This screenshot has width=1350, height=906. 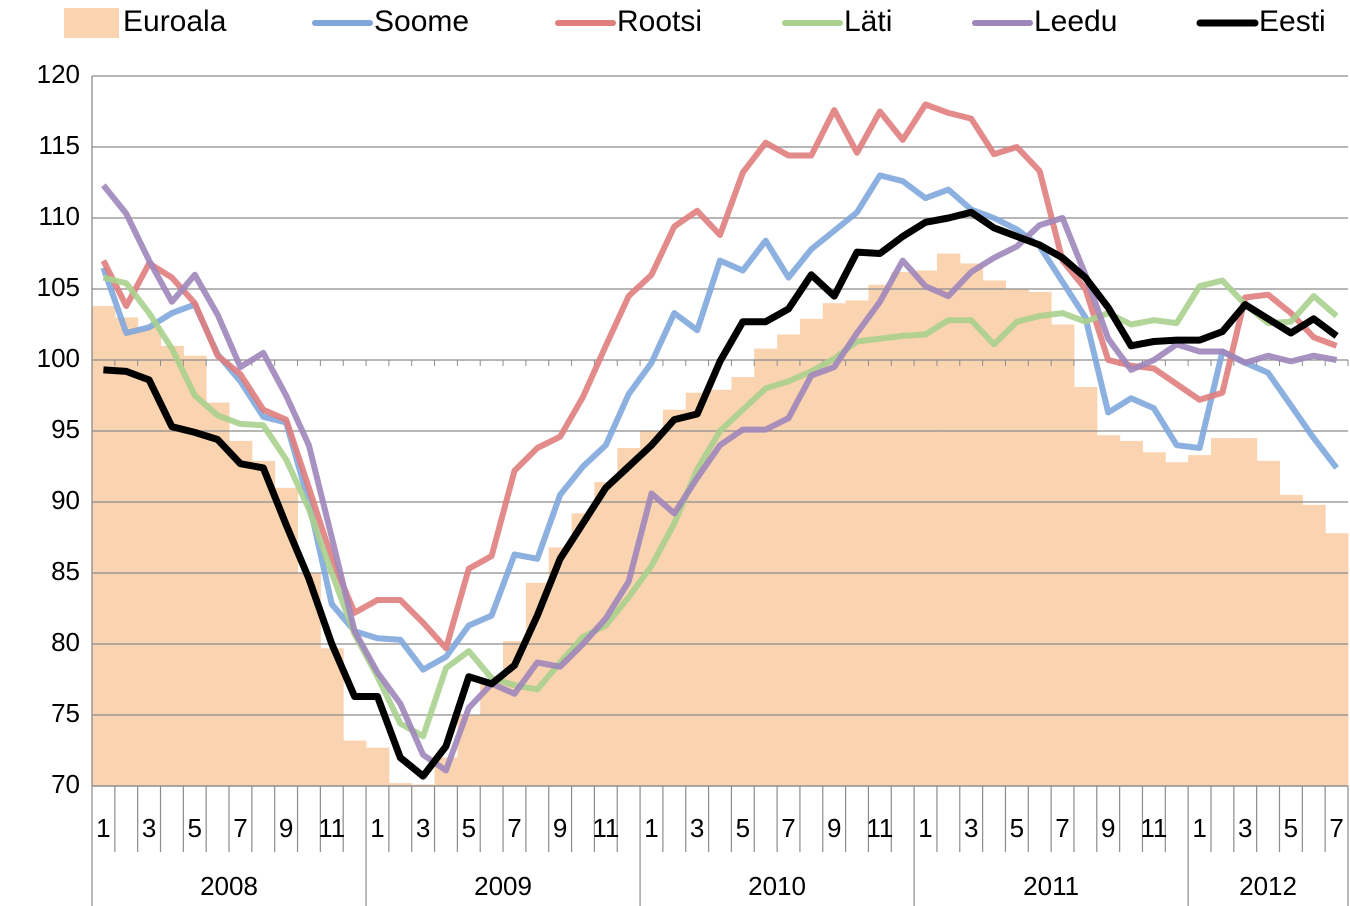 I want to click on legend-swatch, so click(x=91, y=23).